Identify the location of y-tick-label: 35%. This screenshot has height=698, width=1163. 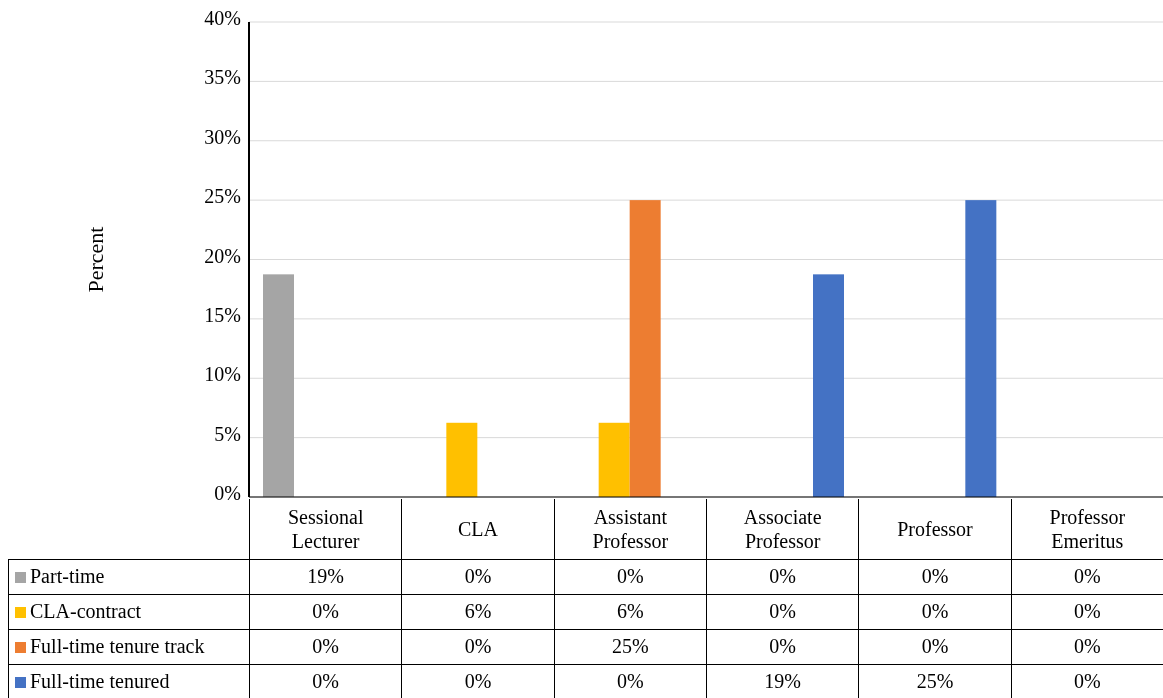
(222, 77).